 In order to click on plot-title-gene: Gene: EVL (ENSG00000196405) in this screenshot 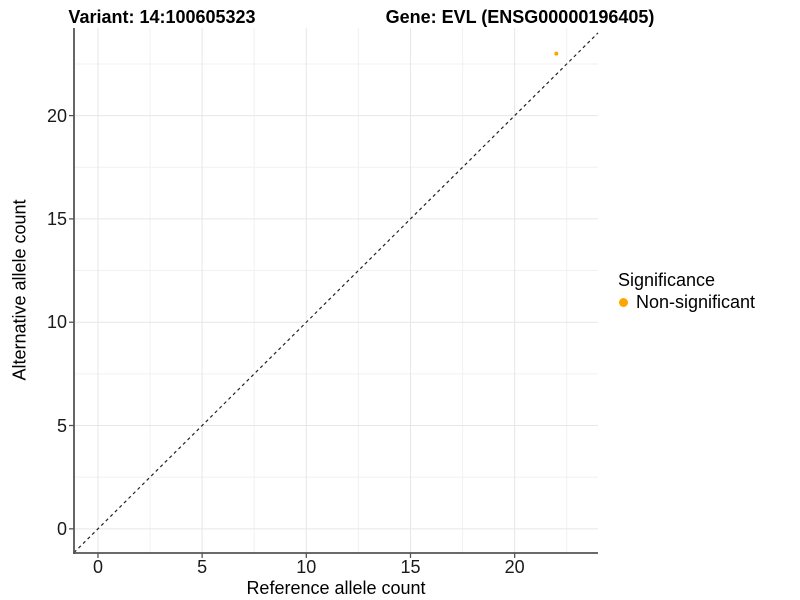, I will do `click(520, 17)`.